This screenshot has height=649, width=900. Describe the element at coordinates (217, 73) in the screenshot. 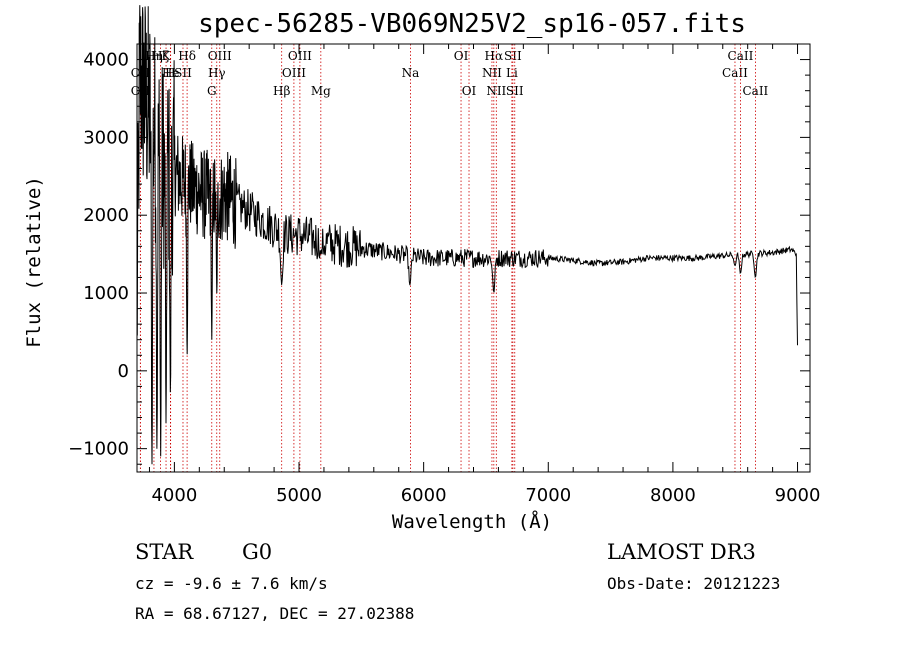

I see `line-label-10: Hγ` at that location.